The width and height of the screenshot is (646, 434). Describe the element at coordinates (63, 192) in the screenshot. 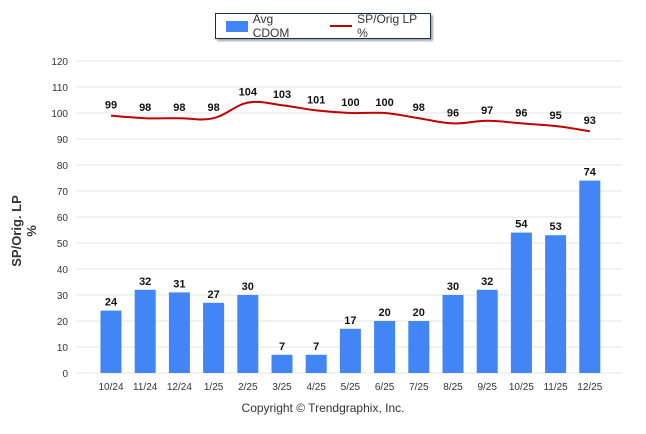

I see `y-tick-label: 70` at that location.